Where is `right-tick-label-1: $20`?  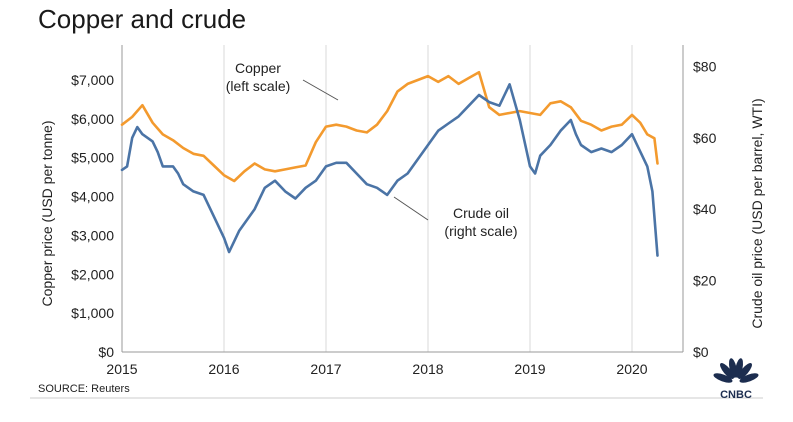
right-tick-label-1: $20 is located at coordinates (705, 281).